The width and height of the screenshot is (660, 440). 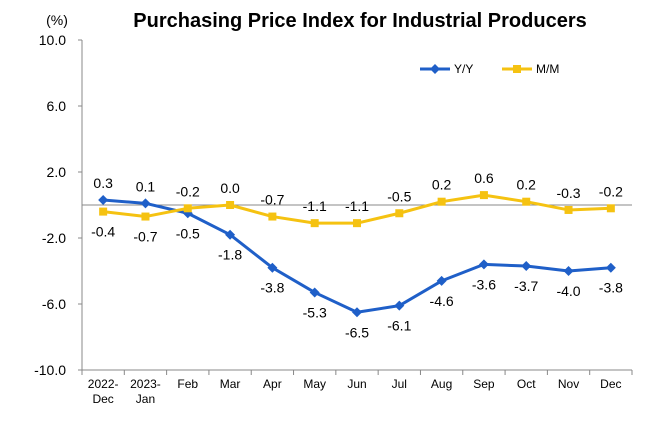 I want to click on y-tick-label: 2.0, so click(x=57, y=172).